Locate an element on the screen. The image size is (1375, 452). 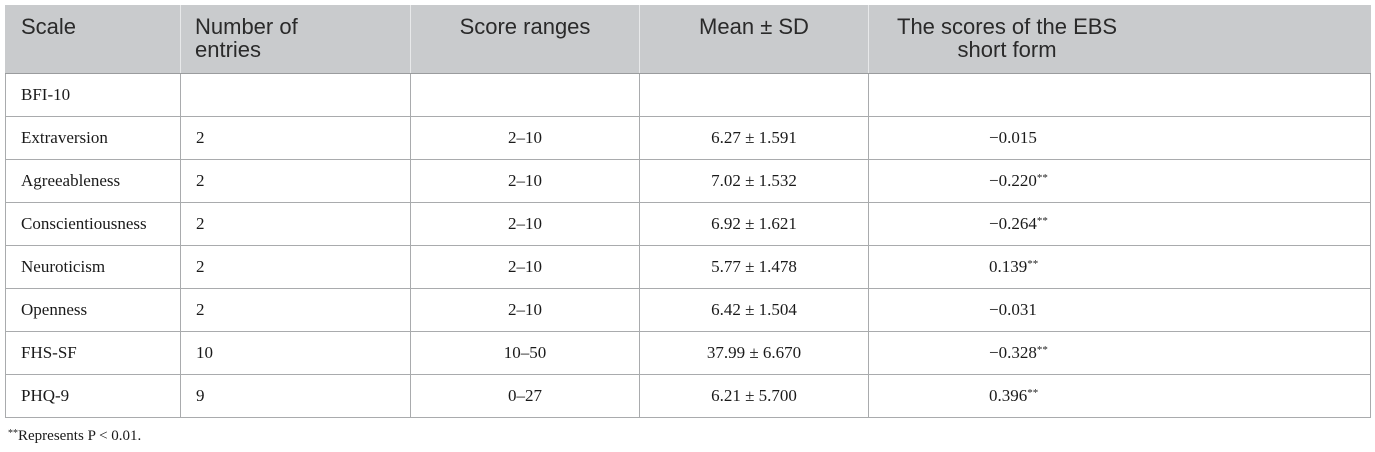
cell-entries: 10 is located at coordinates (295, 352).